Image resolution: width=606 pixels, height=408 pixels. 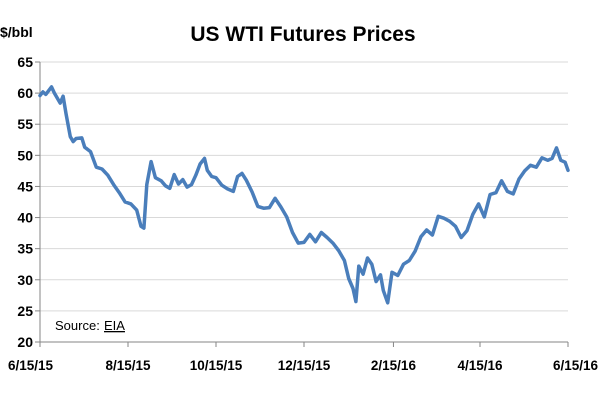 What do you see at coordinates (25, 249) in the screenshot?
I see `y-tick-label: 35` at bounding box center [25, 249].